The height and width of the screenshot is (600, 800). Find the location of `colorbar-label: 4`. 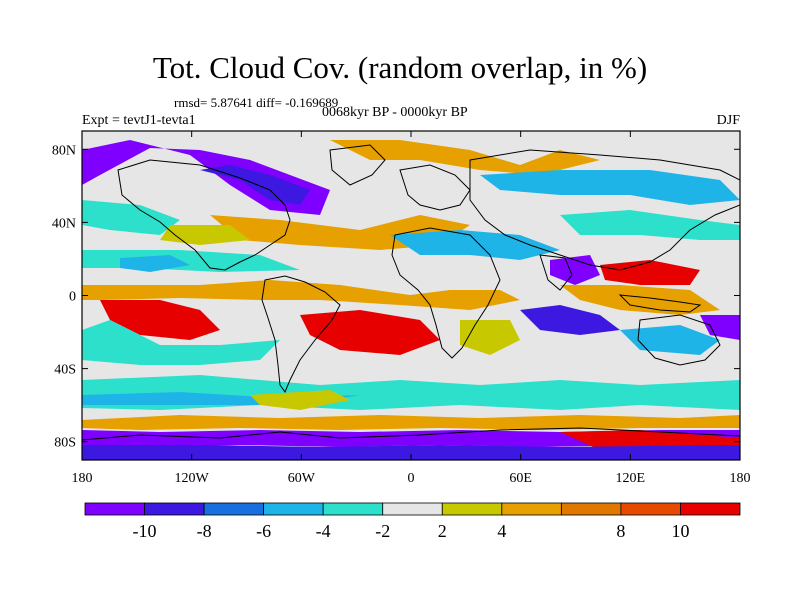

colorbar-label: 4 is located at coordinates (501, 531).